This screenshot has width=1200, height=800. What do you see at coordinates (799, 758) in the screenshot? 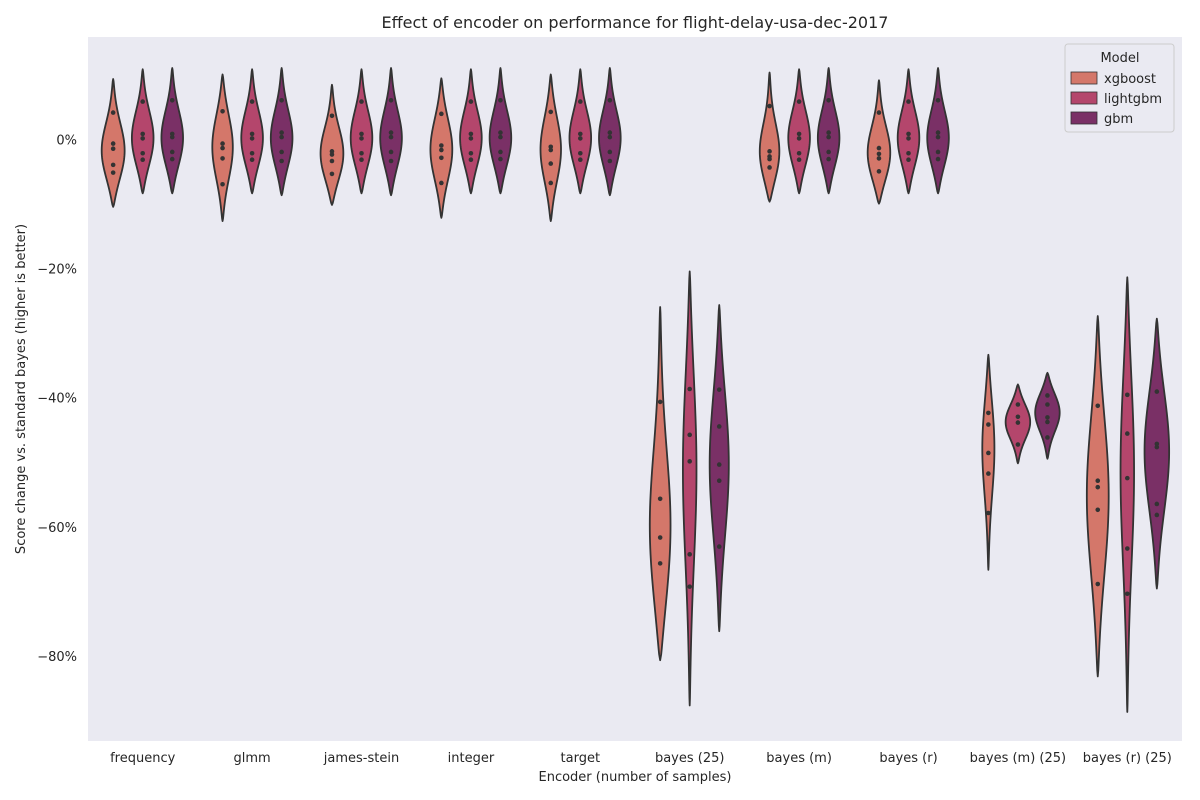
I see `x-tick-label: bayes (m)` at bounding box center [799, 758].